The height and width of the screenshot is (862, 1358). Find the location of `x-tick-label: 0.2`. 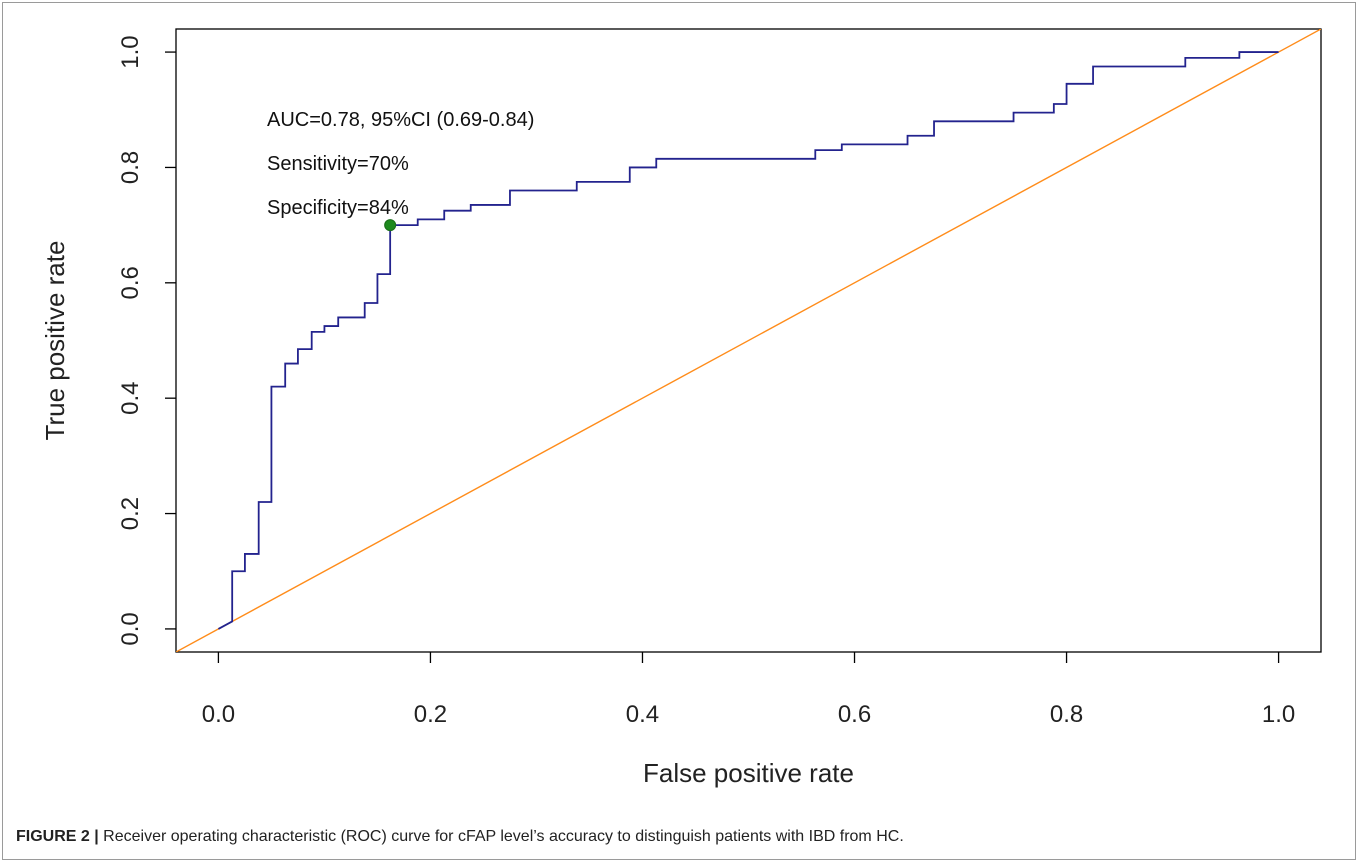

x-tick-label: 0.2 is located at coordinates (430, 714).